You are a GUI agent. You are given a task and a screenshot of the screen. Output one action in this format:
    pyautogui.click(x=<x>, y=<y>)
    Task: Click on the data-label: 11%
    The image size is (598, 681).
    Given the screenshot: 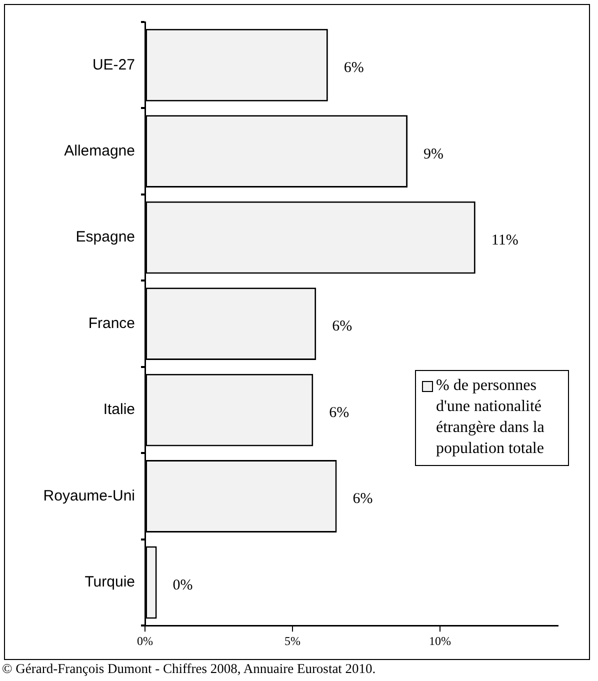 What is the action you would take?
    pyautogui.click(x=504, y=240)
    